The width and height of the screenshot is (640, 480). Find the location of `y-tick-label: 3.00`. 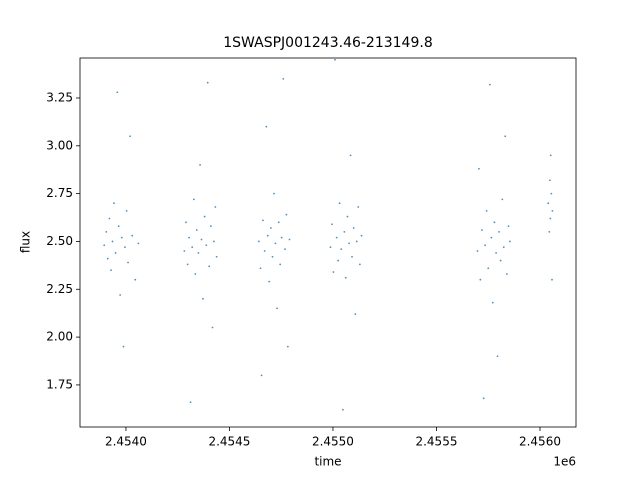

y-tick-label: 3.00 is located at coordinates (59, 145).